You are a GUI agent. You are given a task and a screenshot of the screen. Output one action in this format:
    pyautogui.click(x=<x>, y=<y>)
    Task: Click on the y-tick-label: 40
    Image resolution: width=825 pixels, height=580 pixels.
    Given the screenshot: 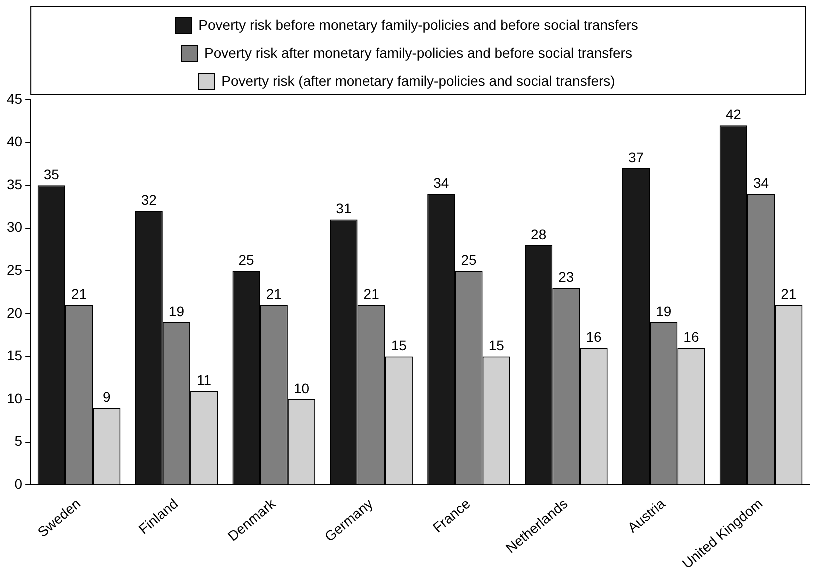 What is the action you would take?
    pyautogui.click(x=14, y=142)
    